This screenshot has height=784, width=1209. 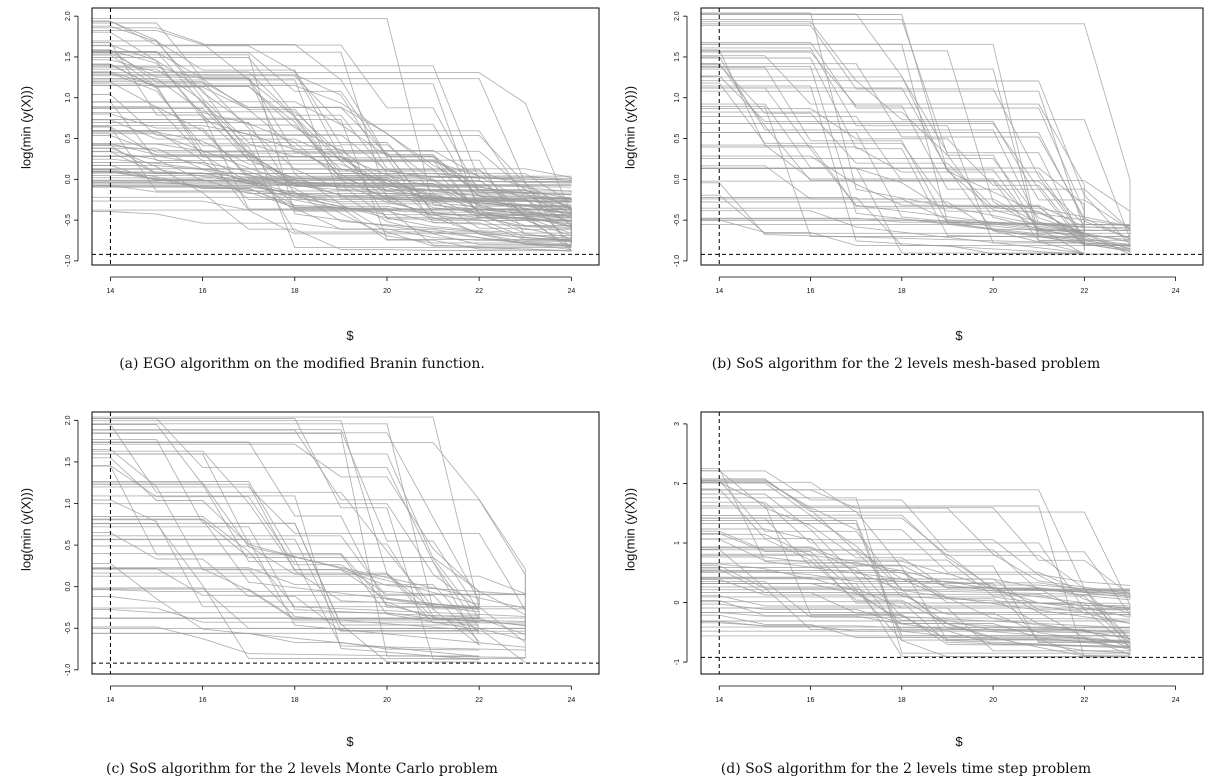 I want to click on y-tick-label: 1.5, so click(x=677, y=57).